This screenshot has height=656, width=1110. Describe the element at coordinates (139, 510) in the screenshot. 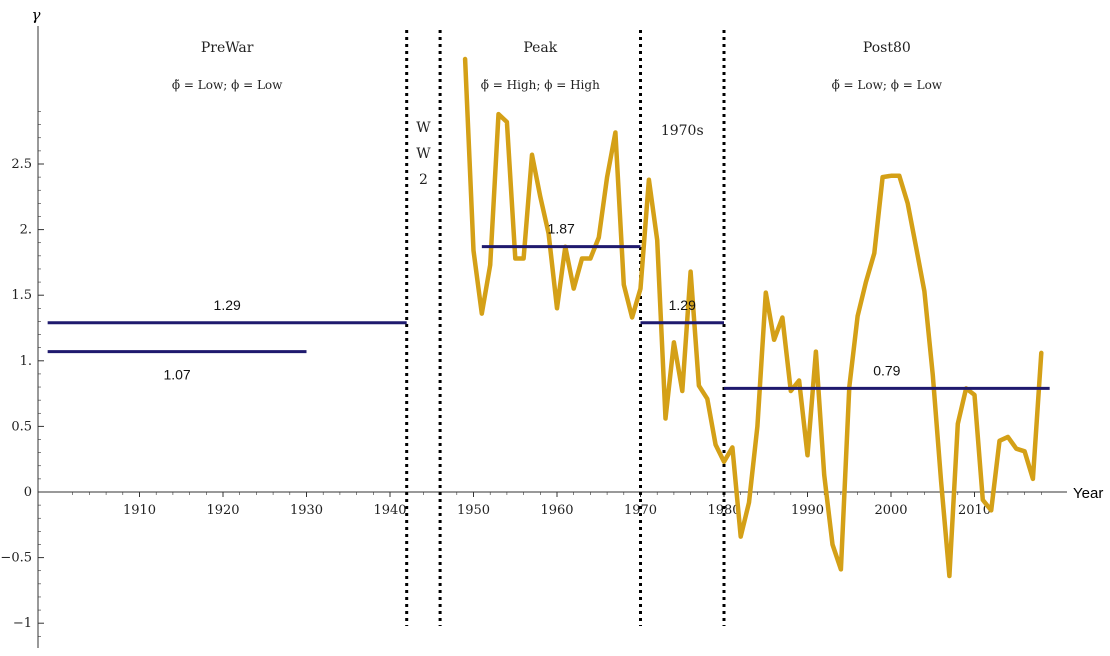

I see `x-tick-label: 1910` at that location.